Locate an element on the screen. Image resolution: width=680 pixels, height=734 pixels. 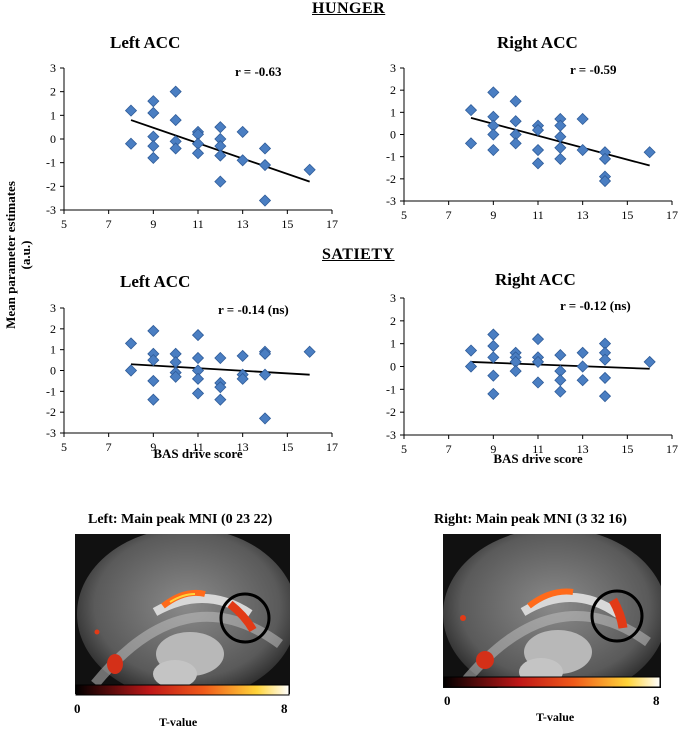
plot-title-satiety-left: Left ACC is located at coordinates (155, 281).